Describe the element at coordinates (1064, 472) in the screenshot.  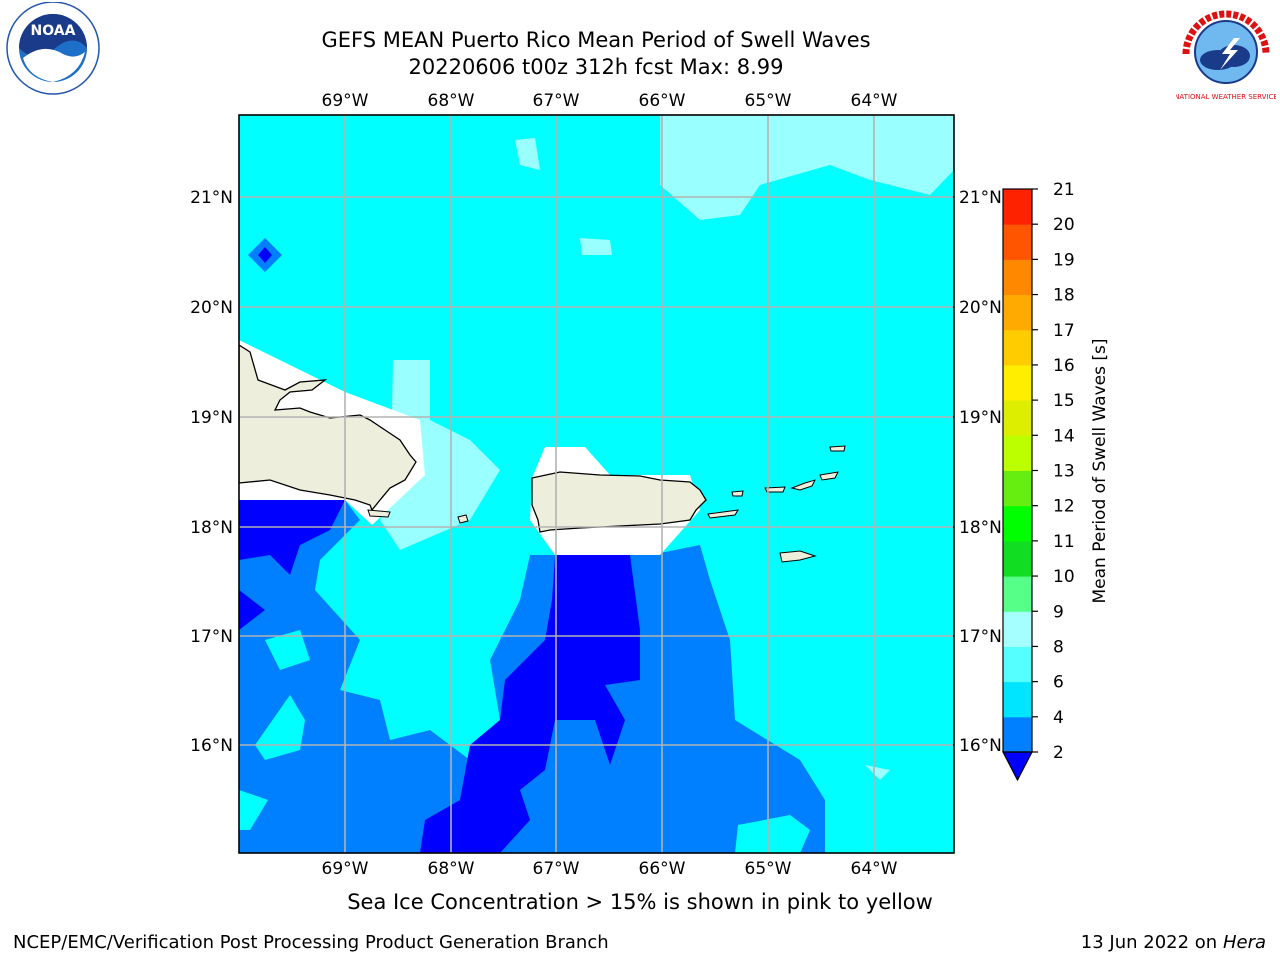
I see `colorbar-tick-label: 13` at that location.